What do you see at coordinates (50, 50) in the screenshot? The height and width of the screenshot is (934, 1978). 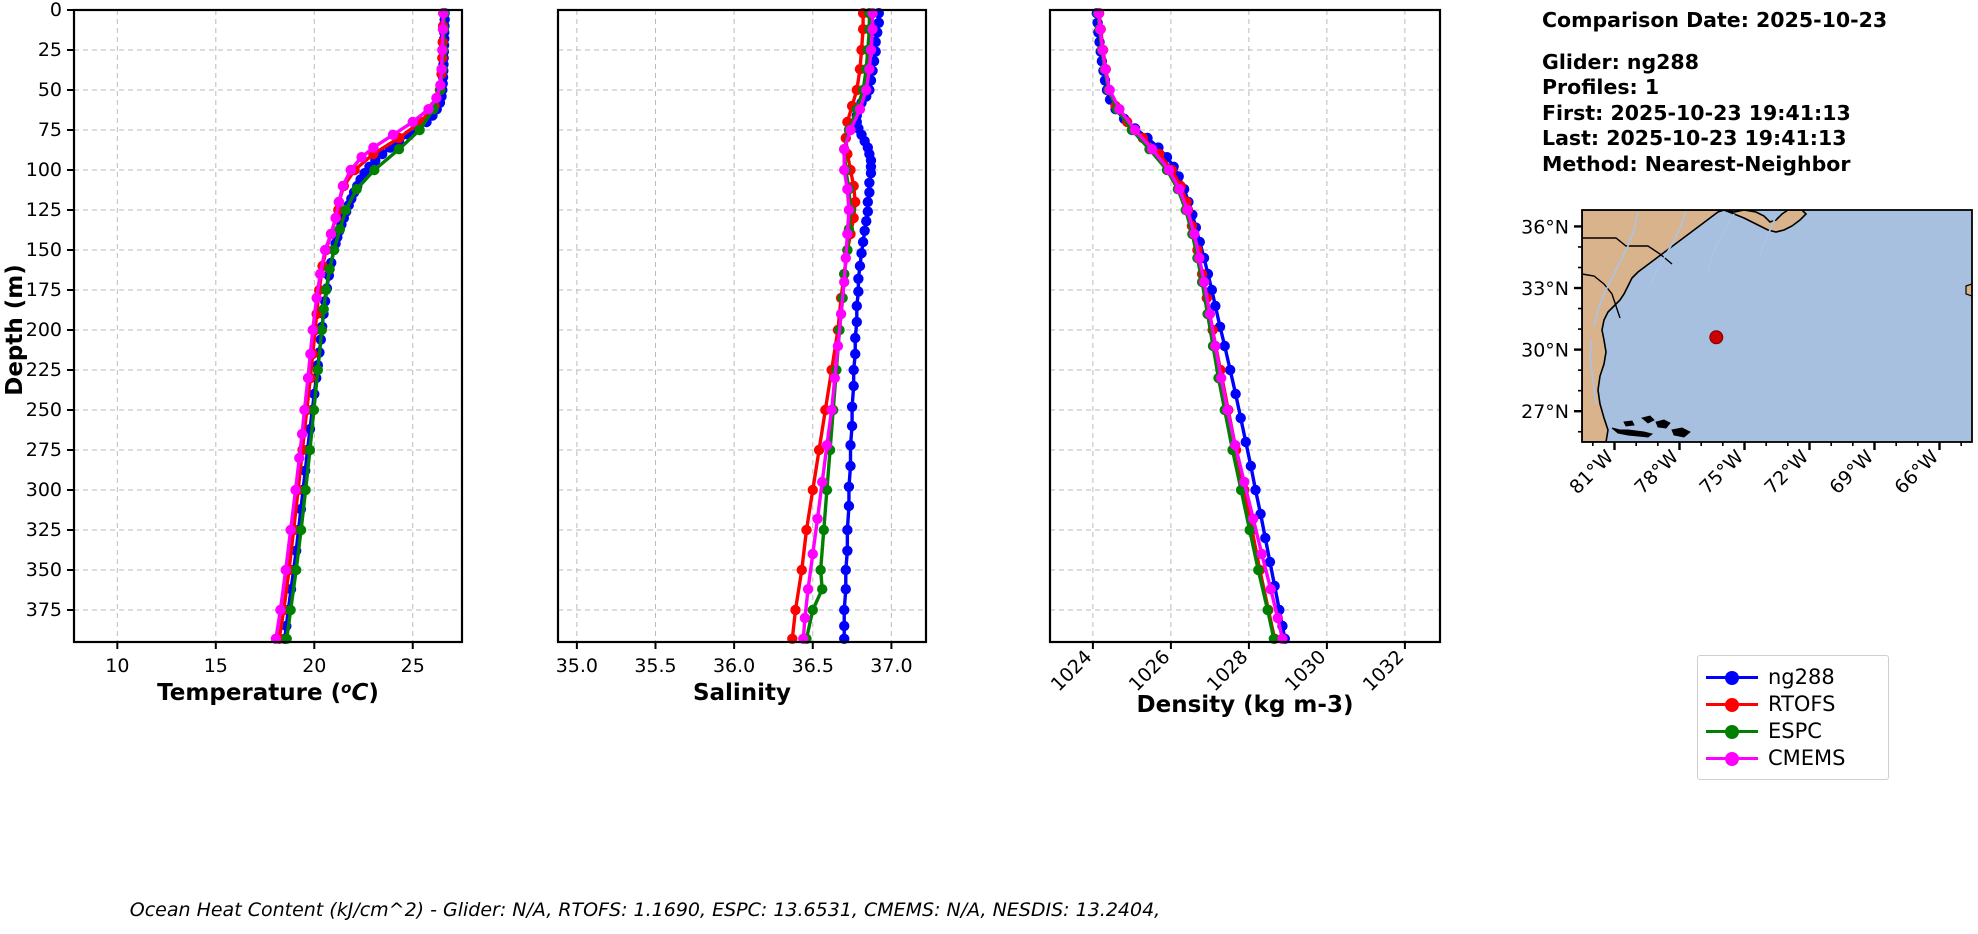 I see `y-tick: 25` at bounding box center [50, 50].